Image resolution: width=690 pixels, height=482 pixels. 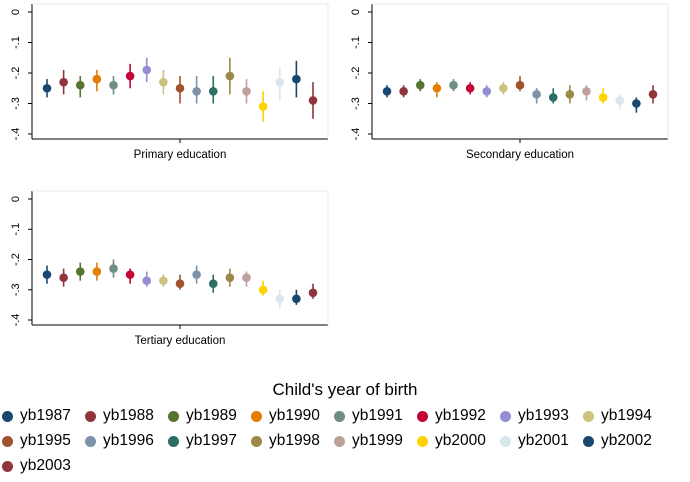 What do you see at coordinates (211, 415) in the screenshot?
I see `legend-label: yb1989` at bounding box center [211, 415].